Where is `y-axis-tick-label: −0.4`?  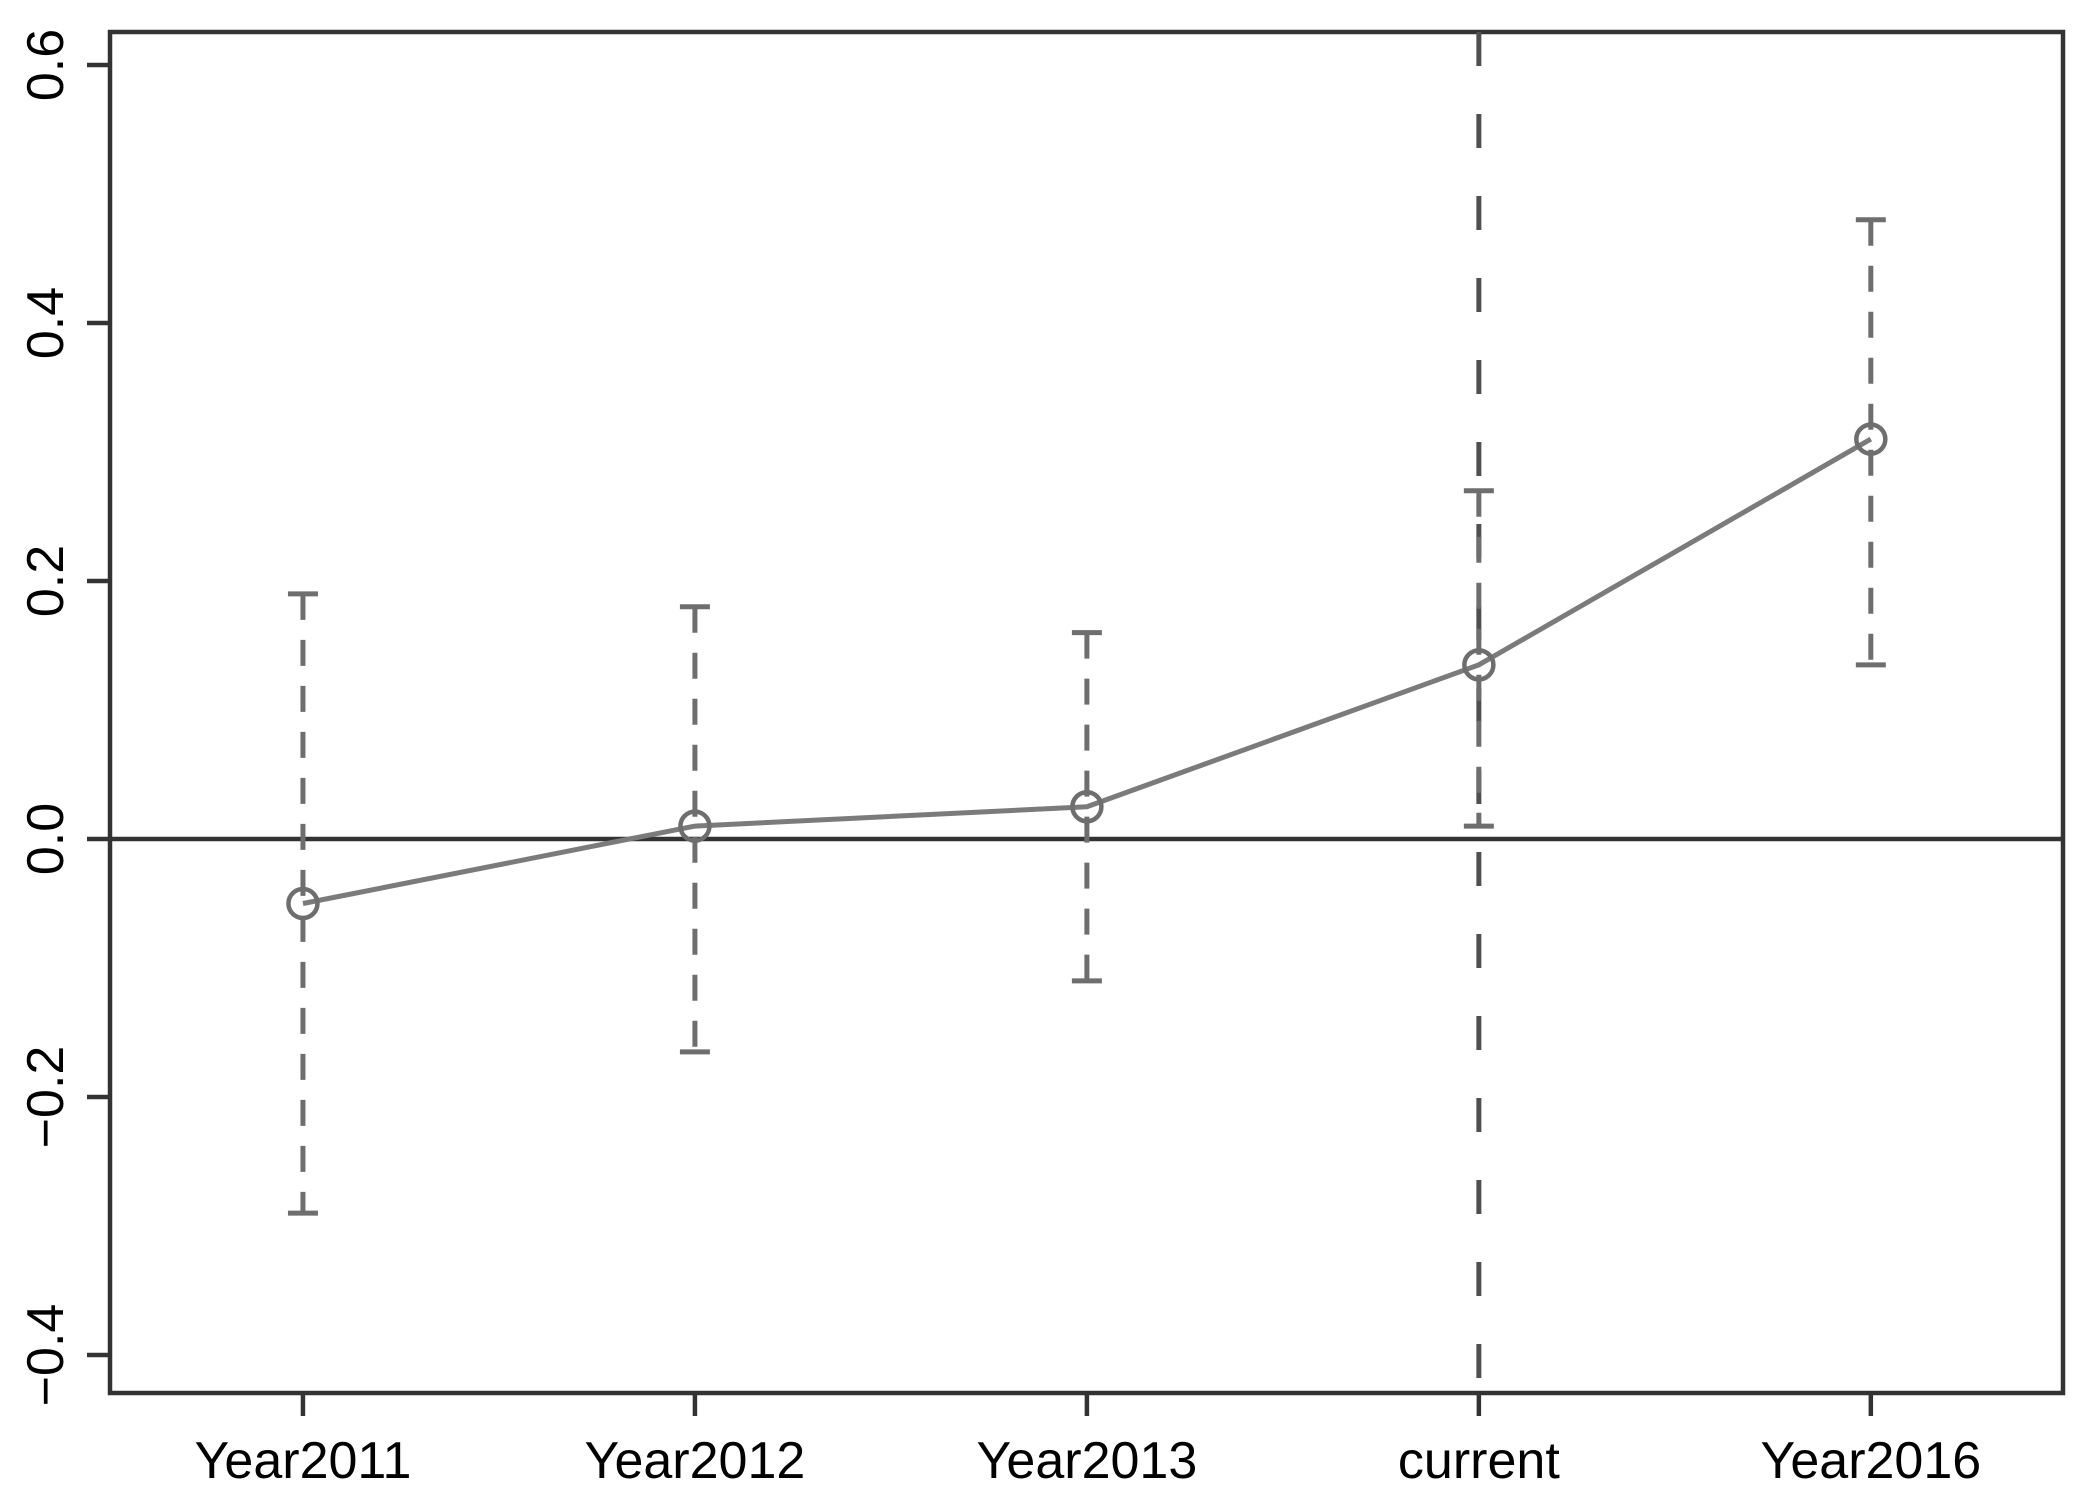 y-axis-tick-label: −0.4 is located at coordinates (46, 1355).